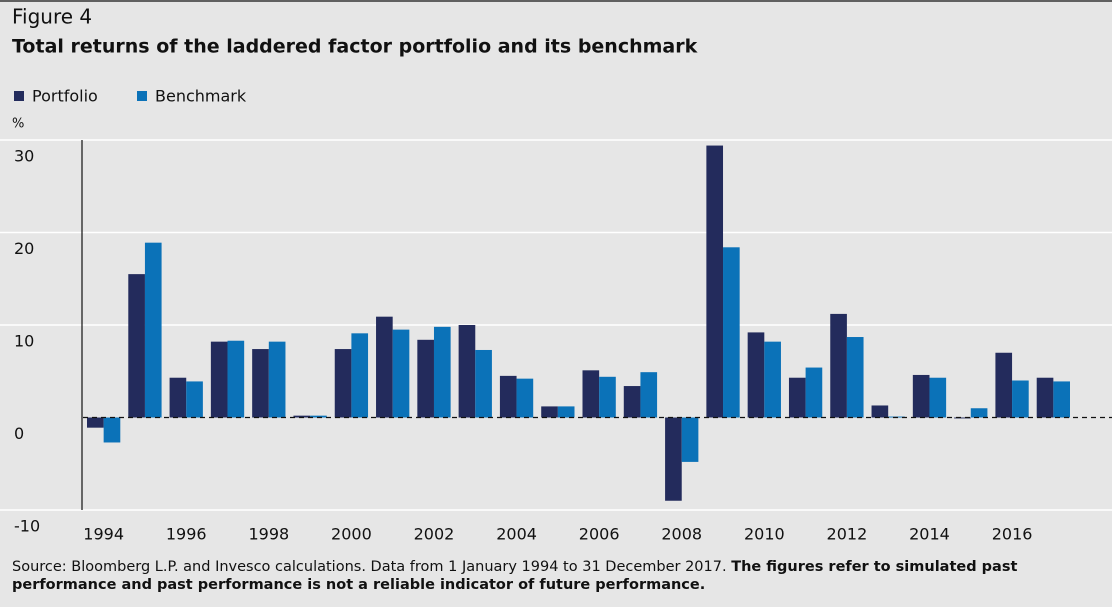 This screenshot has height=607, width=1112. What do you see at coordinates (27, 526) in the screenshot?
I see `y-tick-label: -10` at bounding box center [27, 526].